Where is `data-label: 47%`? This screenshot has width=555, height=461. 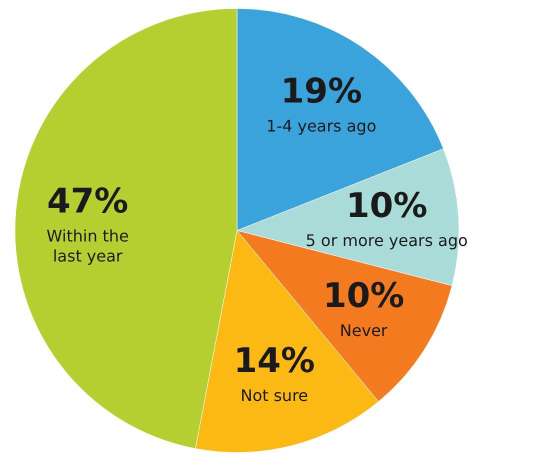
data-label: 47% is located at coordinates (87, 201).